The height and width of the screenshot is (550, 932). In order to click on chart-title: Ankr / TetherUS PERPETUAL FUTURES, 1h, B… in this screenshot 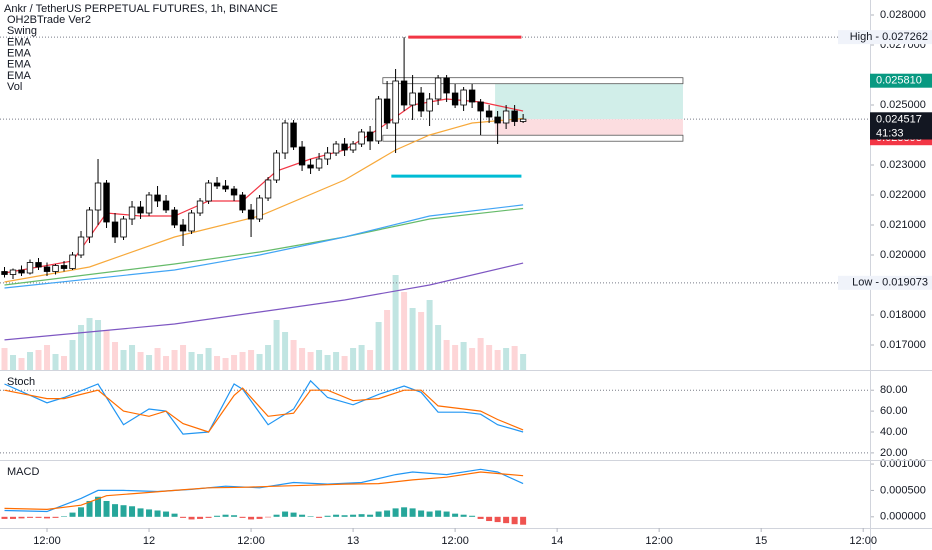, I will do `click(141, 9)`.